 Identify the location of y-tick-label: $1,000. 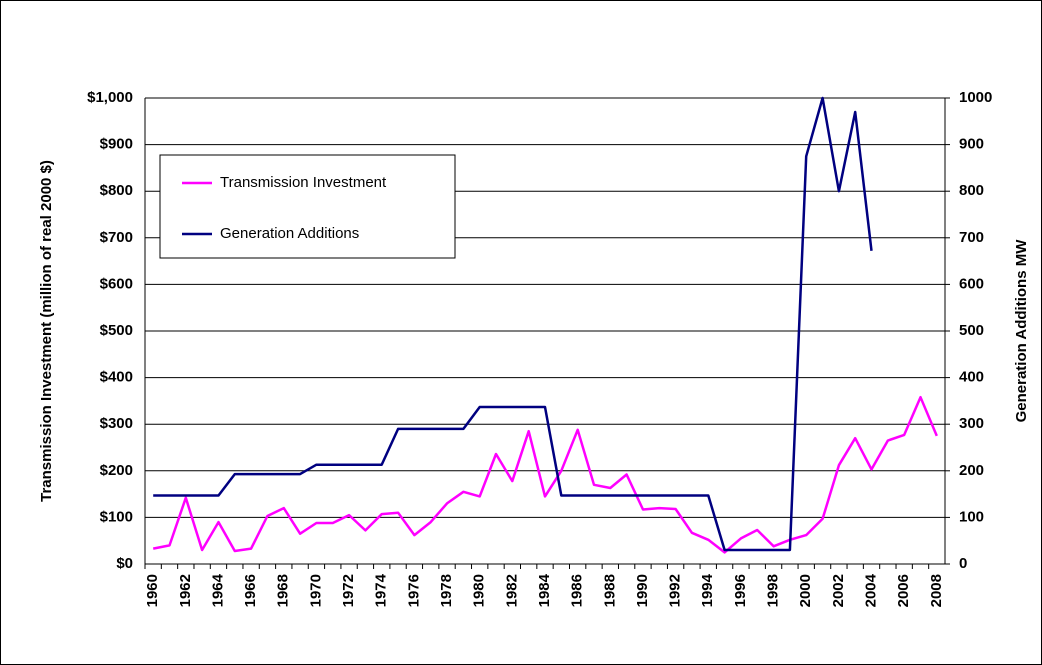
(110, 97).